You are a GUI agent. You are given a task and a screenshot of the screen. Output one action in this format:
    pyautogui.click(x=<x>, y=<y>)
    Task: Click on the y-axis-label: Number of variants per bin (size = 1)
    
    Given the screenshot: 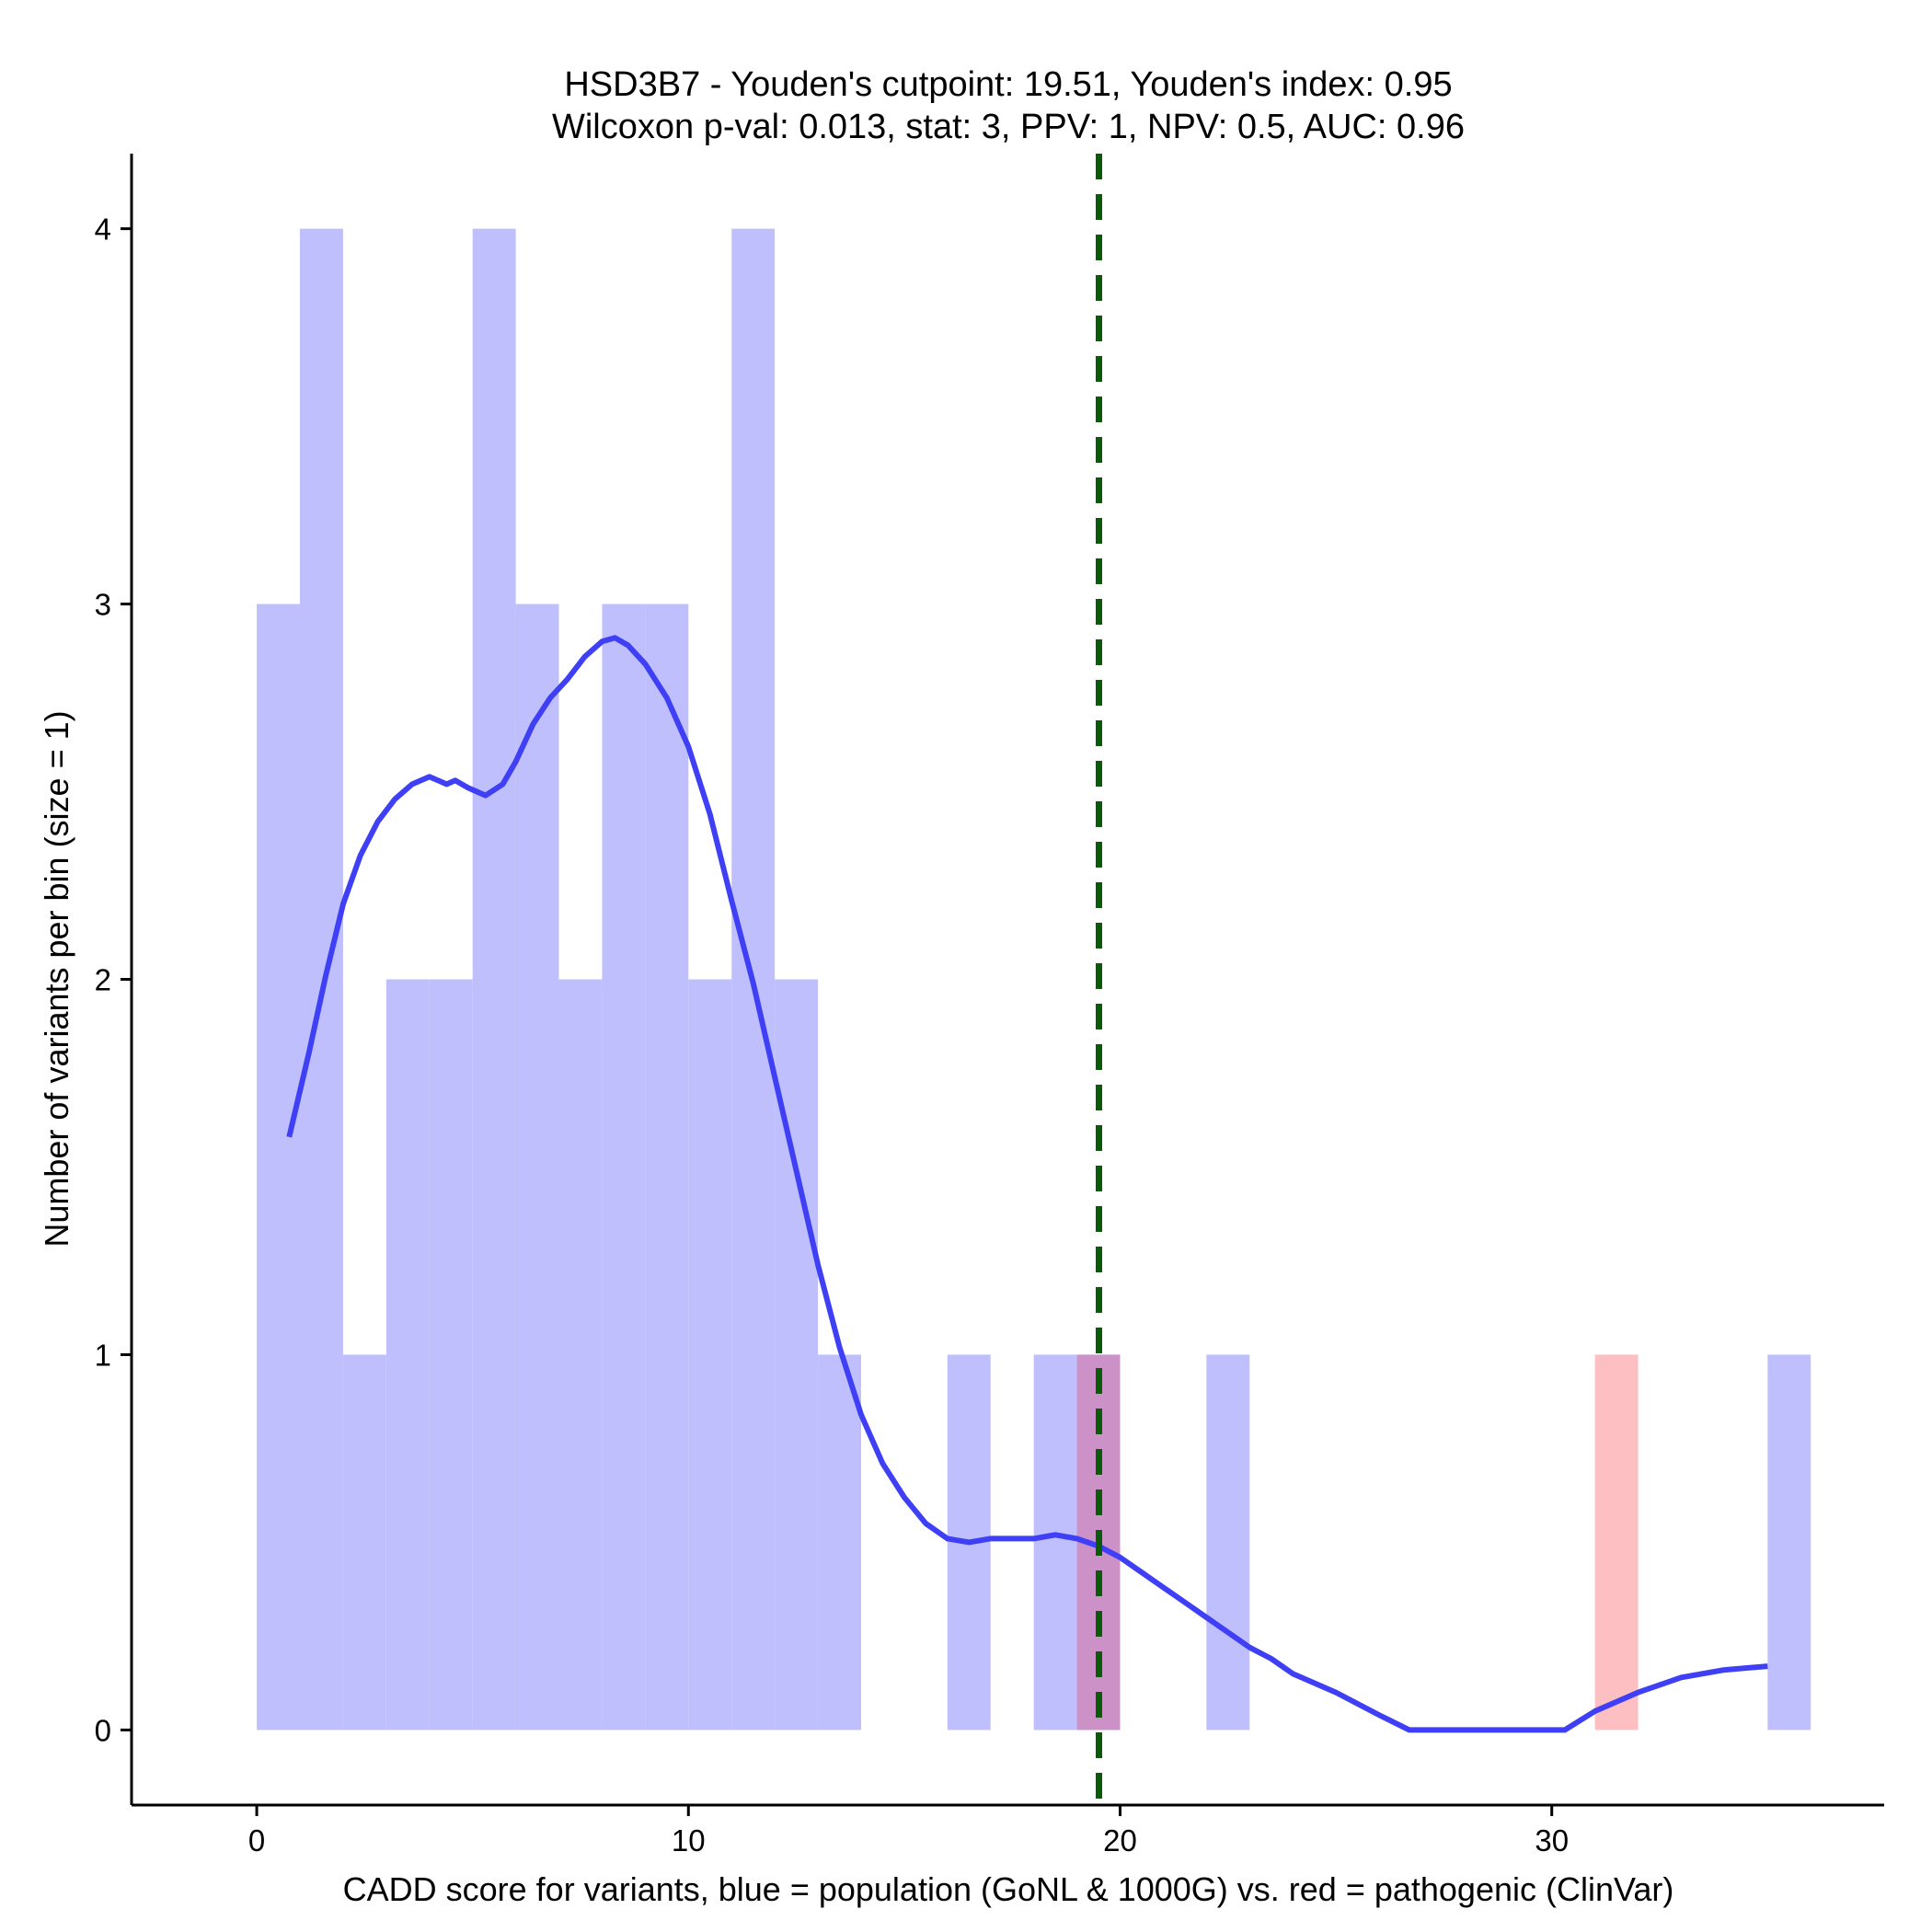 What is the action you would take?
    pyautogui.click(x=56, y=978)
    